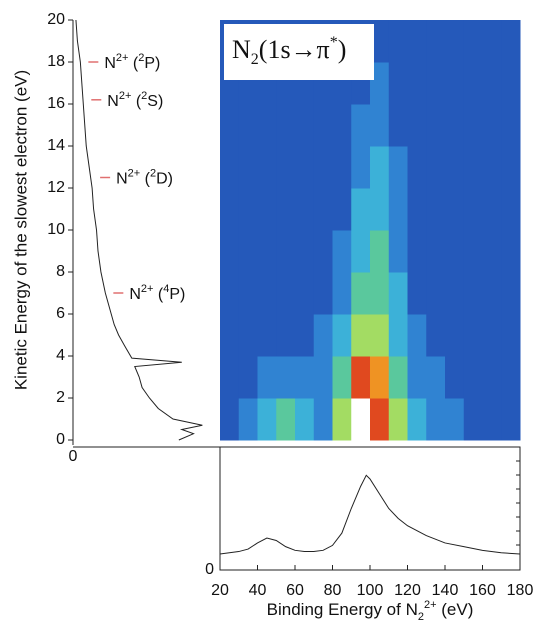  I want to click on annotation: N2+ (4P), so click(157, 293).